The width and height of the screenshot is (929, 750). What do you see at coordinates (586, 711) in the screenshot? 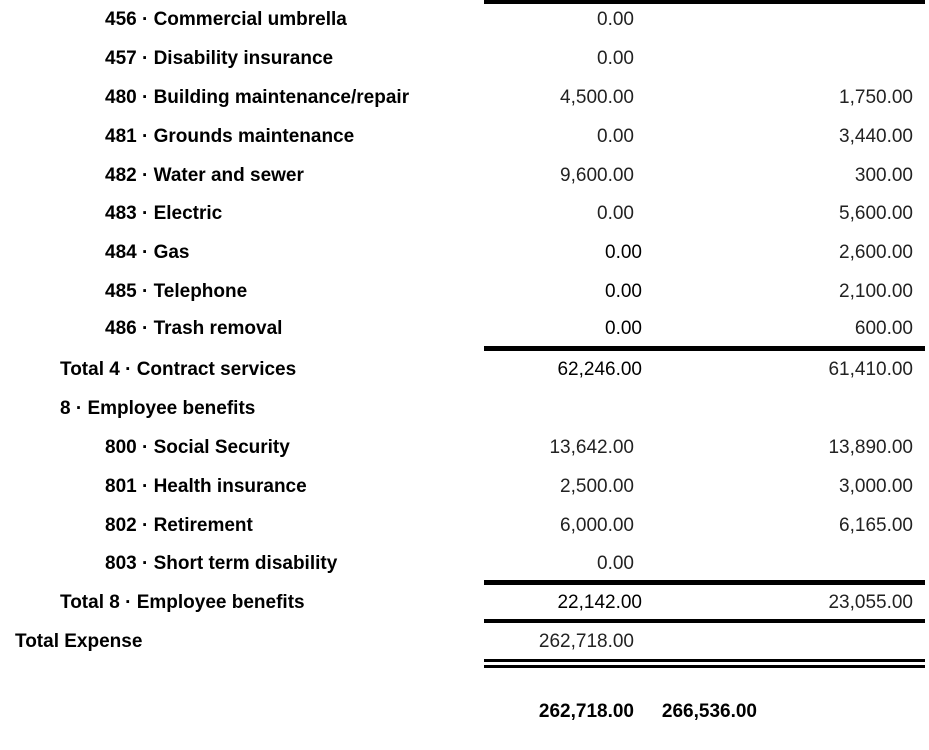
I see `grand-total-col1: 262,718.00` at bounding box center [586, 711].